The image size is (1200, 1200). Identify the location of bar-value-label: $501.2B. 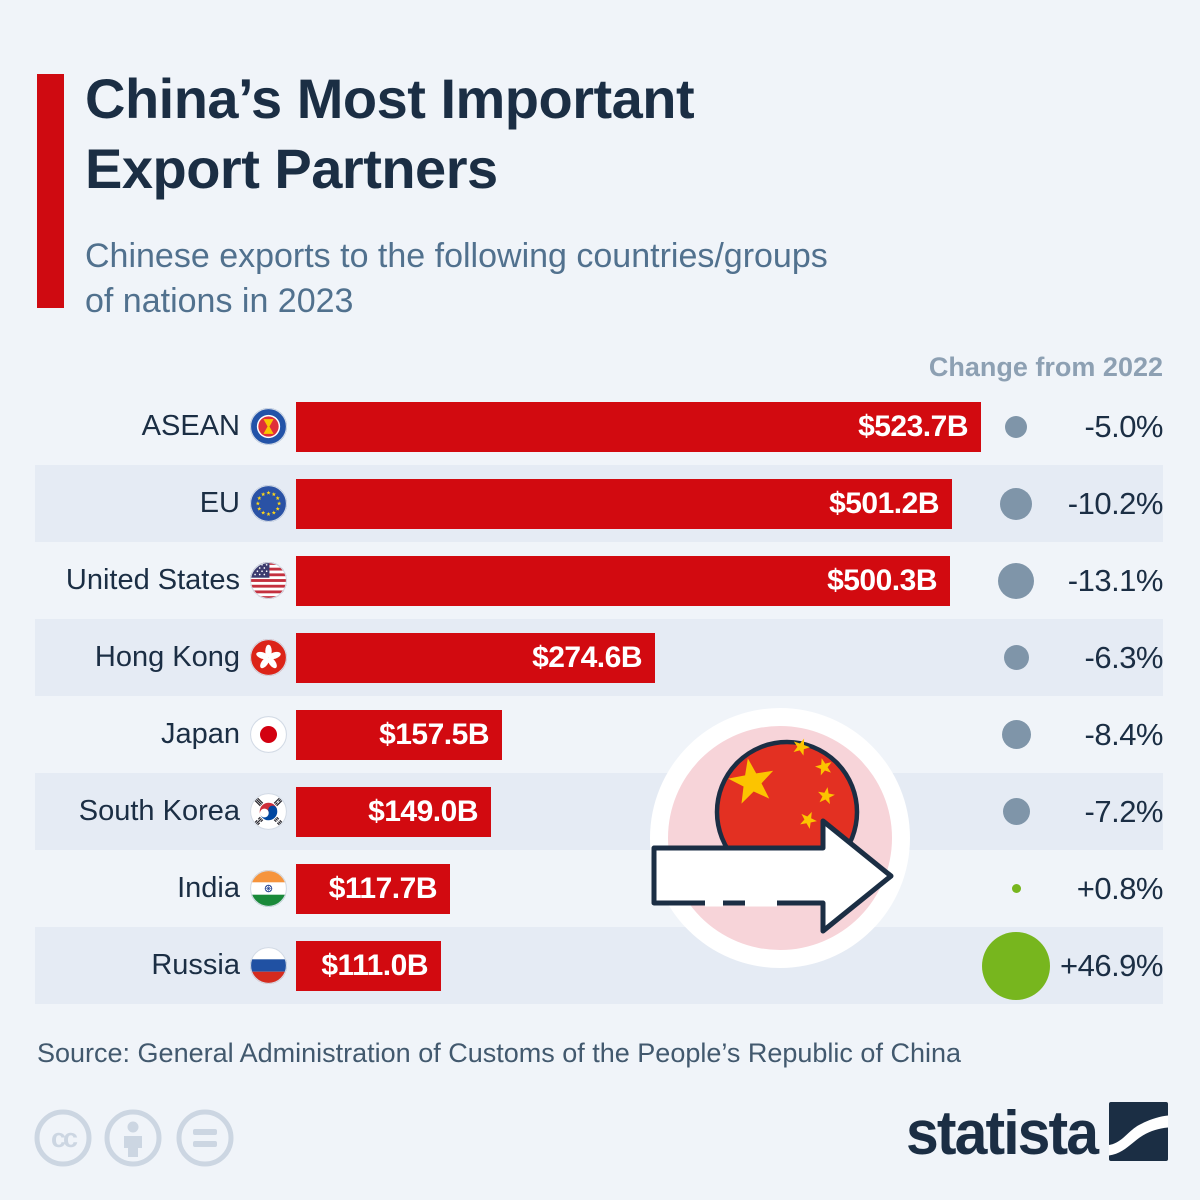
(884, 503).